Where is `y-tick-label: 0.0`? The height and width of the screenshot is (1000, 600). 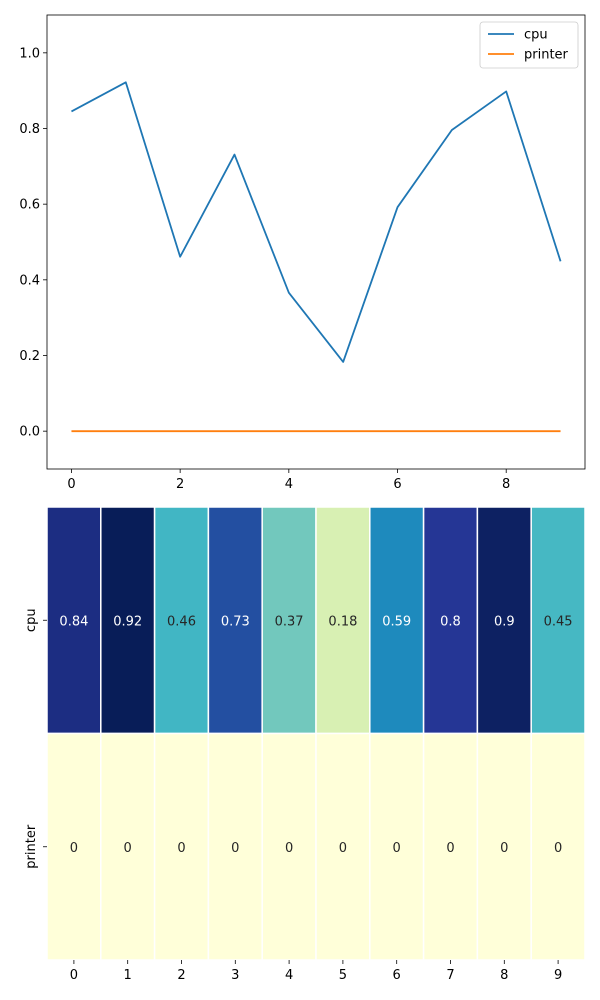
y-tick-label: 0.0 is located at coordinates (29, 432).